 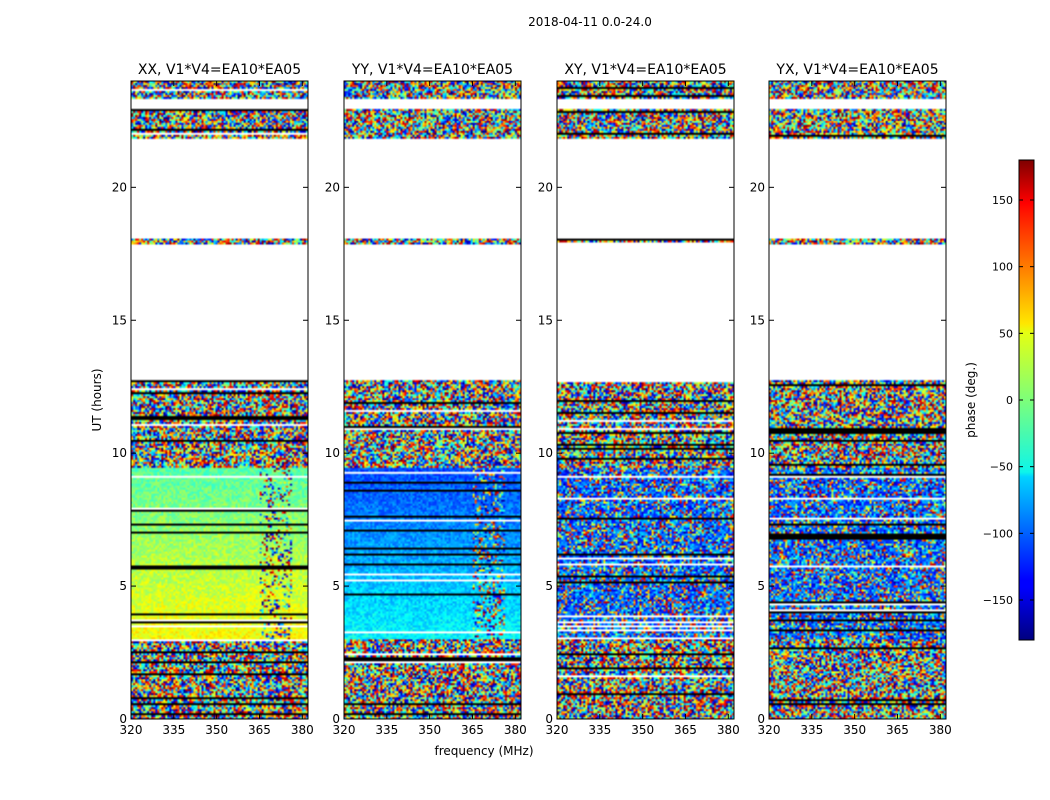 What do you see at coordinates (483, 751) in the screenshot?
I see `x-axis-label: frequency (MHz)` at bounding box center [483, 751].